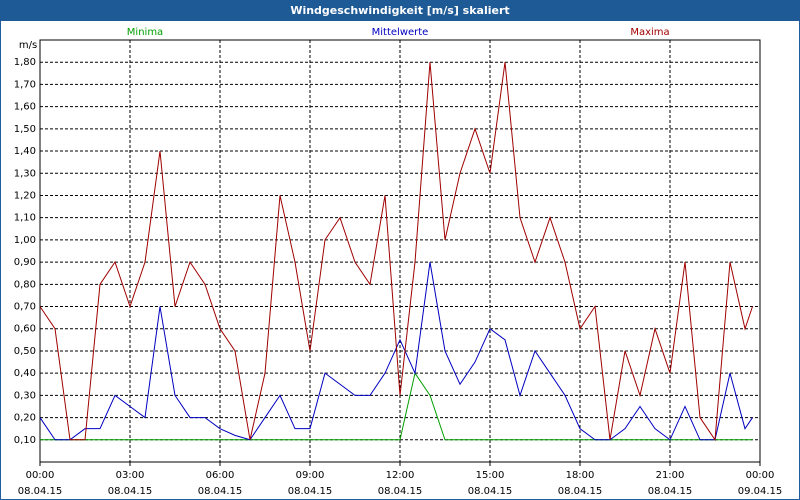  What do you see at coordinates (25, 329) in the screenshot?
I see `y-tick-label: 0,60` at bounding box center [25, 329].